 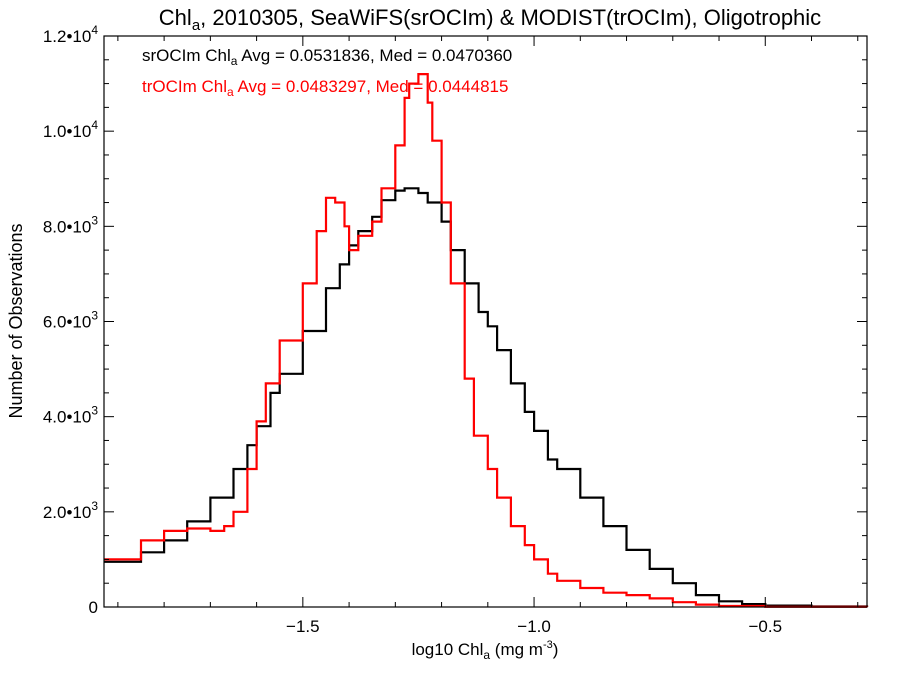 What do you see at coordinates (71, 415) in the screenshot?
I see `y-tick-label: 4.0•103` at bounding box center [71, 415].